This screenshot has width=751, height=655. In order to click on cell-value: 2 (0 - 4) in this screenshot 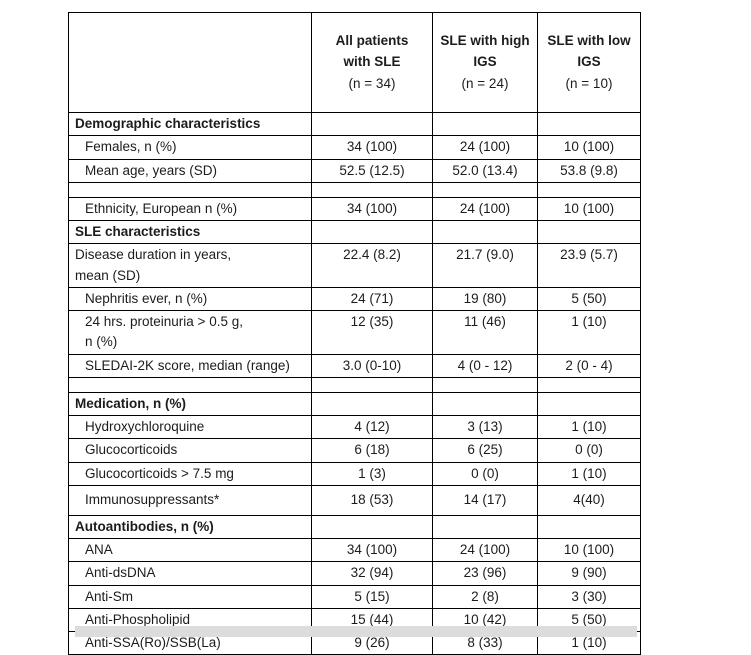, I will do `click(589, 365)`.